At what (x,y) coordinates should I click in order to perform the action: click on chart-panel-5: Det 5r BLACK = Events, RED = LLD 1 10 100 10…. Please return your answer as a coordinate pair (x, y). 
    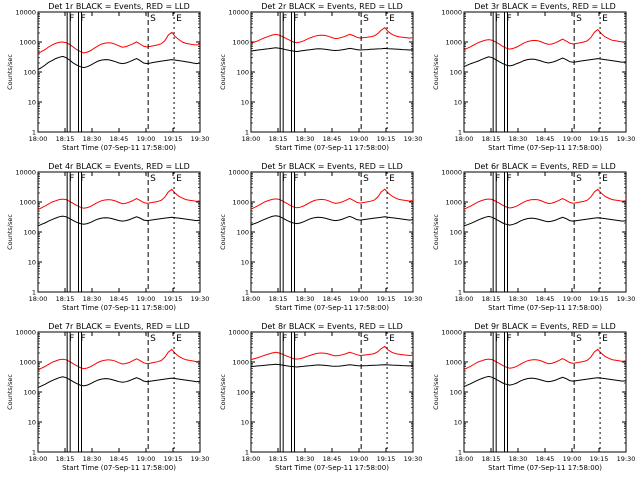
    Looking at the image, I should click on (320, 237).